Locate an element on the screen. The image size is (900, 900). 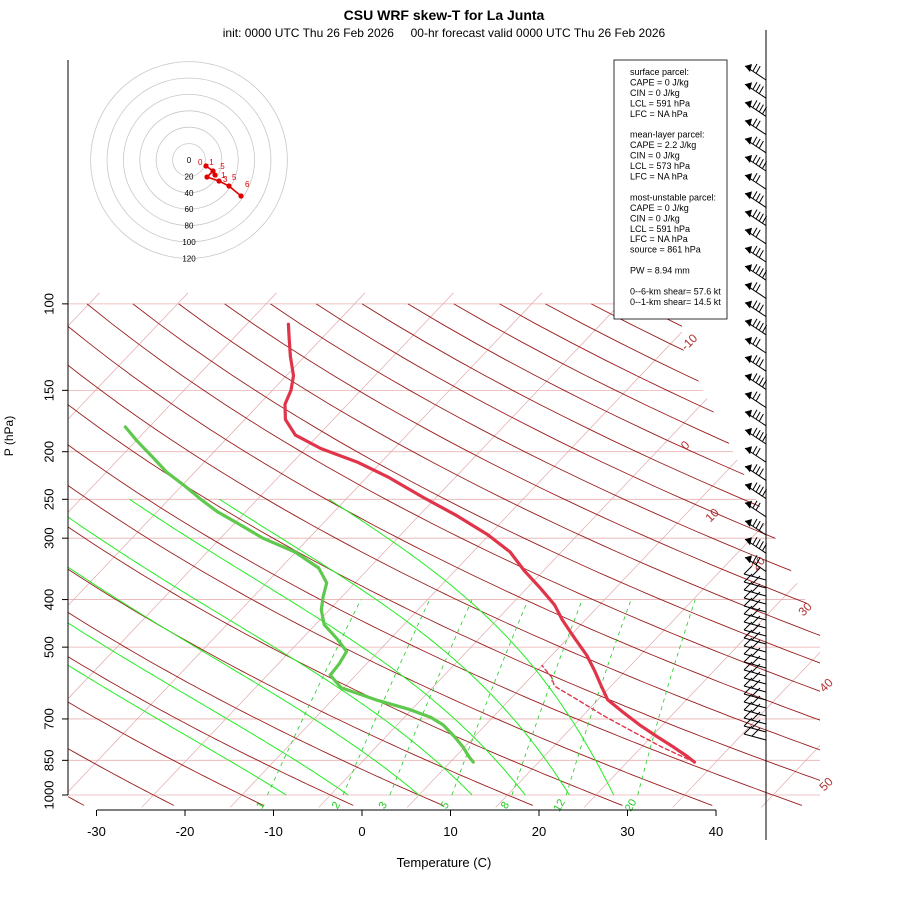
moist-adiabat is located at coordinates (244, 647).